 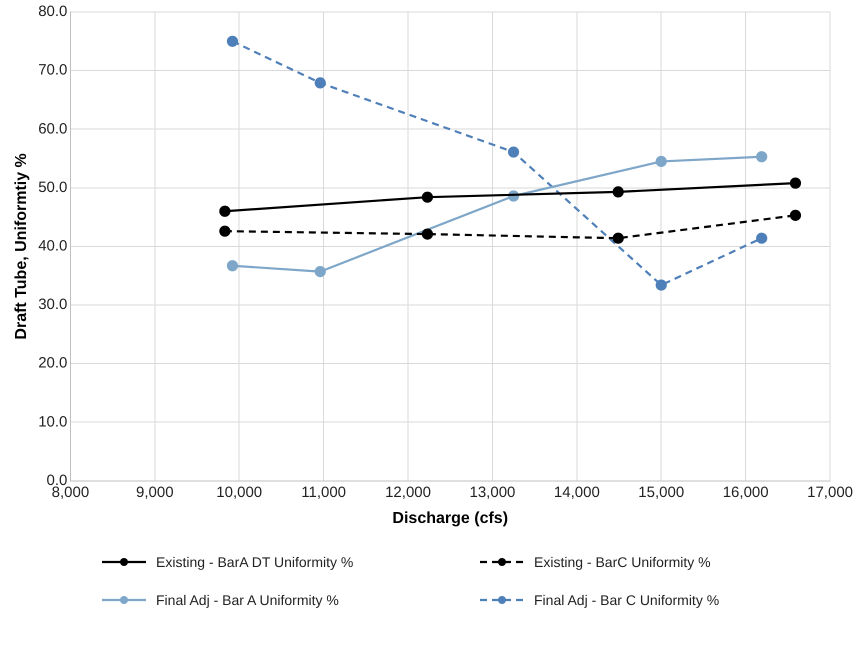 I want to click on y-tick-label: 70.0, so click(x=53, y=70).